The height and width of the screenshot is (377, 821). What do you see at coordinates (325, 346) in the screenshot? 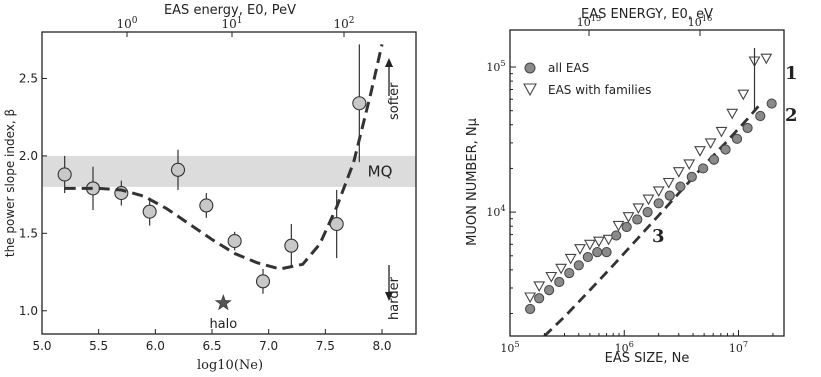
I see `x-tick-label: 7.5` at bounding box center [325, 346].